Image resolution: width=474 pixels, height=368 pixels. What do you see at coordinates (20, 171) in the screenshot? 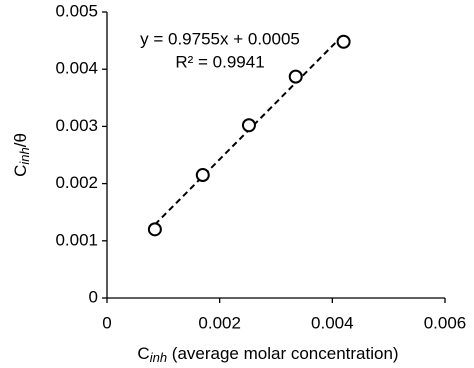
I see `y-label-main: C` at bounding box center [20, 171].